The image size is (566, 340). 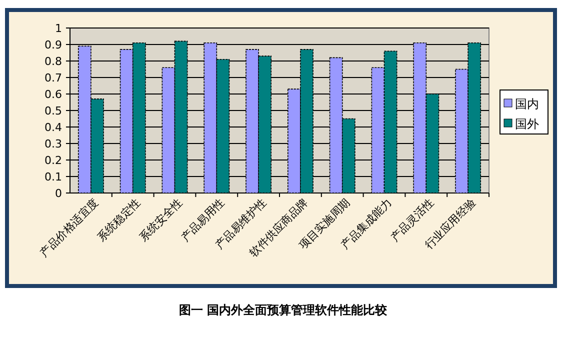 What do you see at coordinates (53, 111) in the screenshot?
I see `y-tick-label: 0.5` at bounding box center [53, 111].